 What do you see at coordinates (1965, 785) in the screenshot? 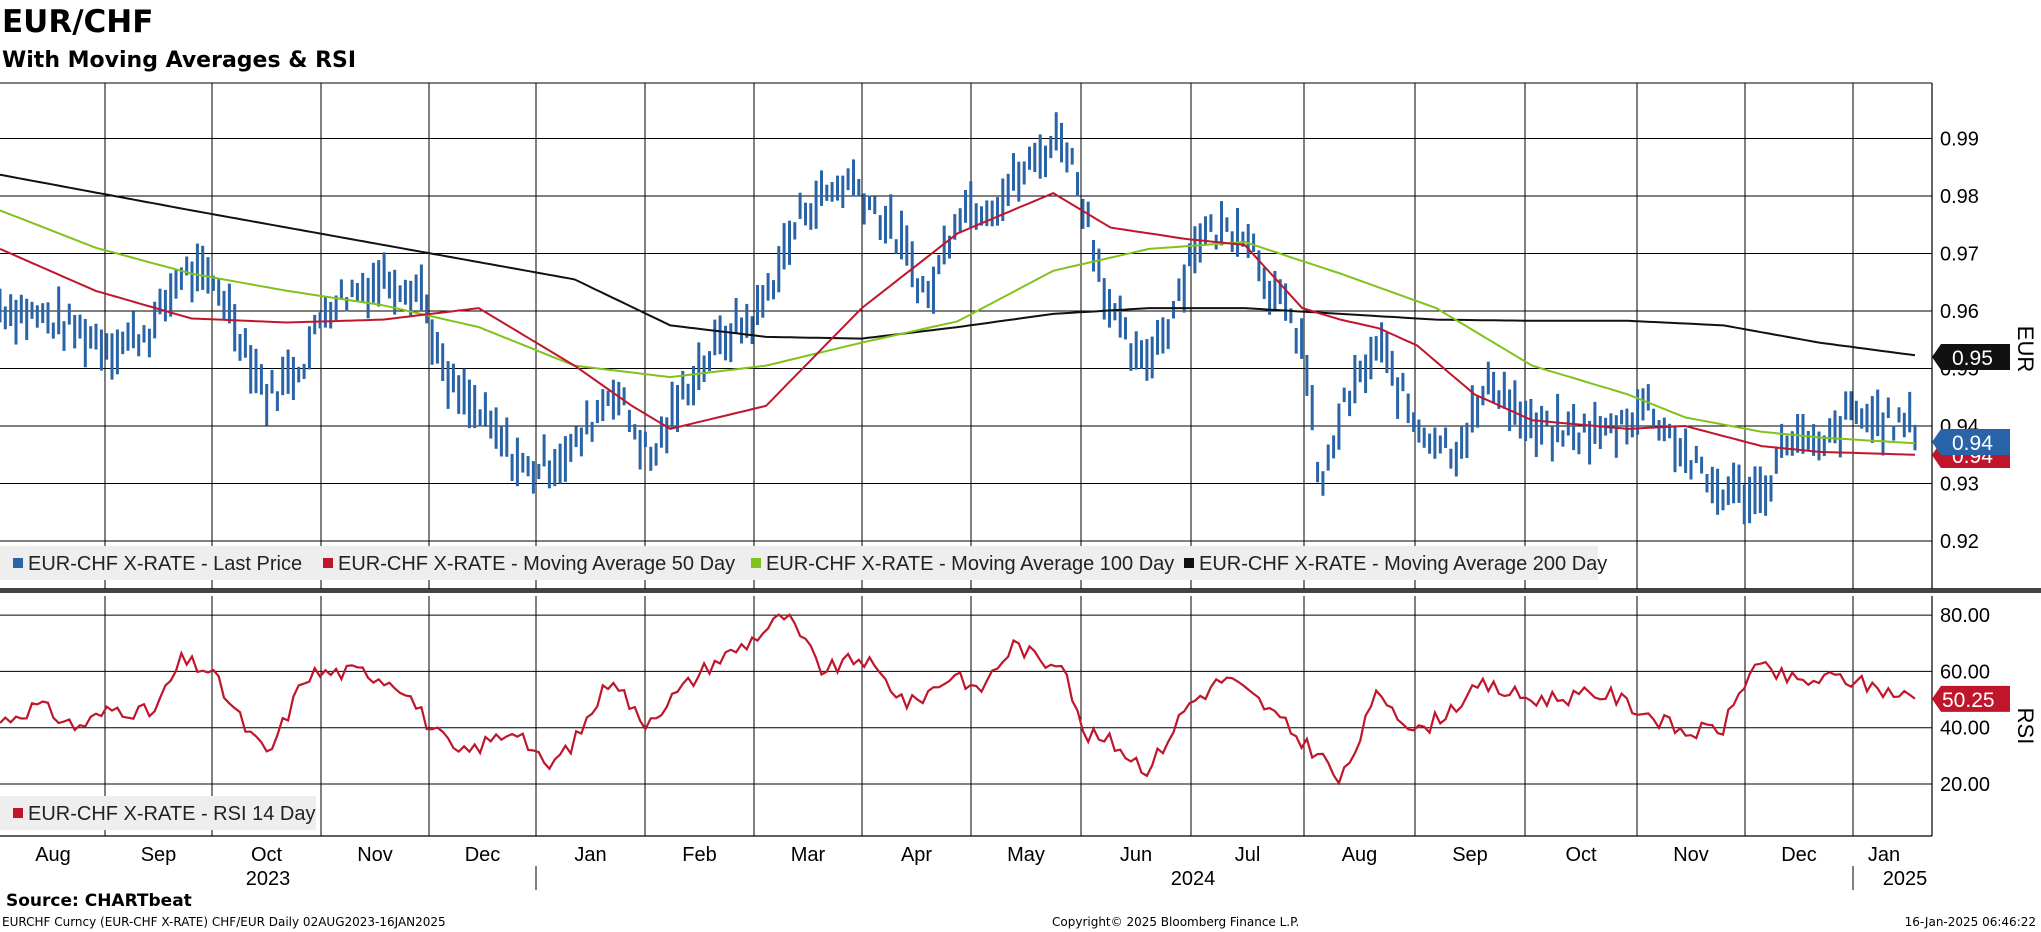
I see `rsi-ytick-label: 20.00` at bounding box center [1965, 785].